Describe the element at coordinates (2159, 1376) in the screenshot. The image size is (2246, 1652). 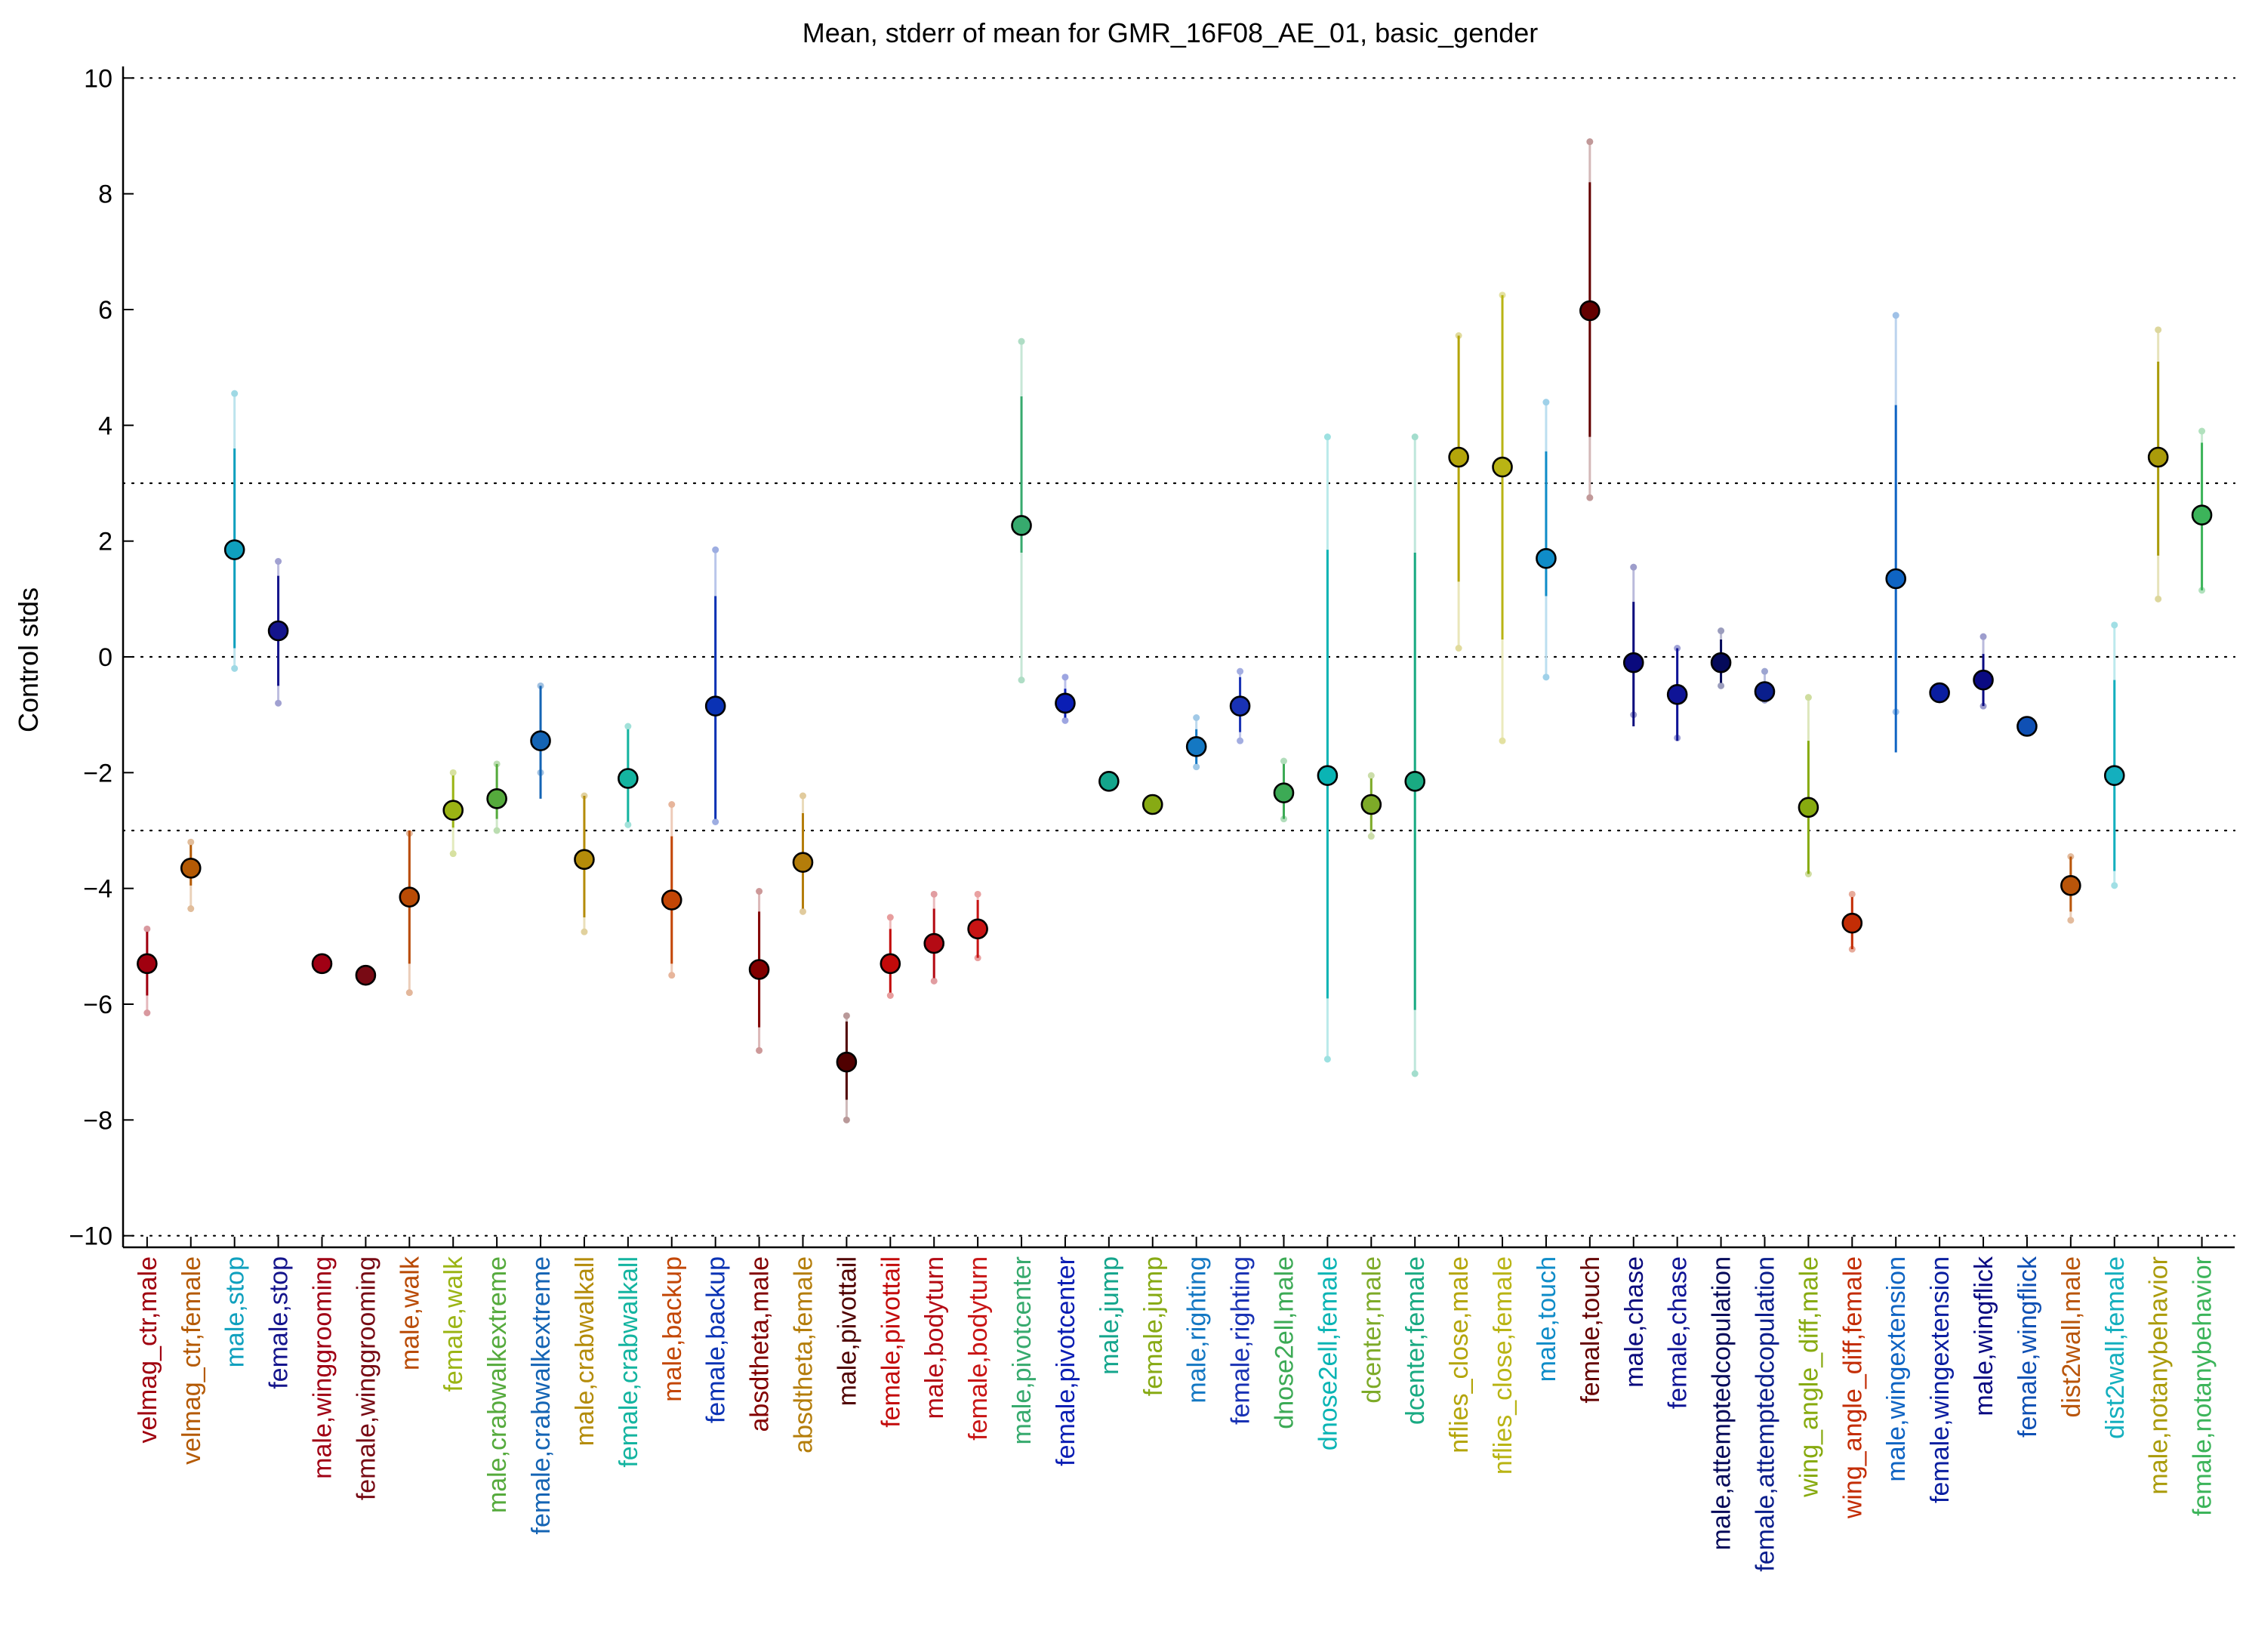
I see `x-tick-label: male,notanybehavior` at that location.